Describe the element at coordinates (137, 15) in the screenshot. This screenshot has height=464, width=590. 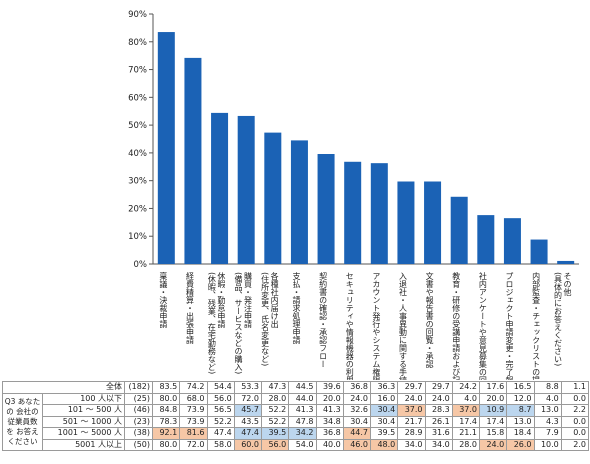
I see `y-tick-label: 90%` at that location.